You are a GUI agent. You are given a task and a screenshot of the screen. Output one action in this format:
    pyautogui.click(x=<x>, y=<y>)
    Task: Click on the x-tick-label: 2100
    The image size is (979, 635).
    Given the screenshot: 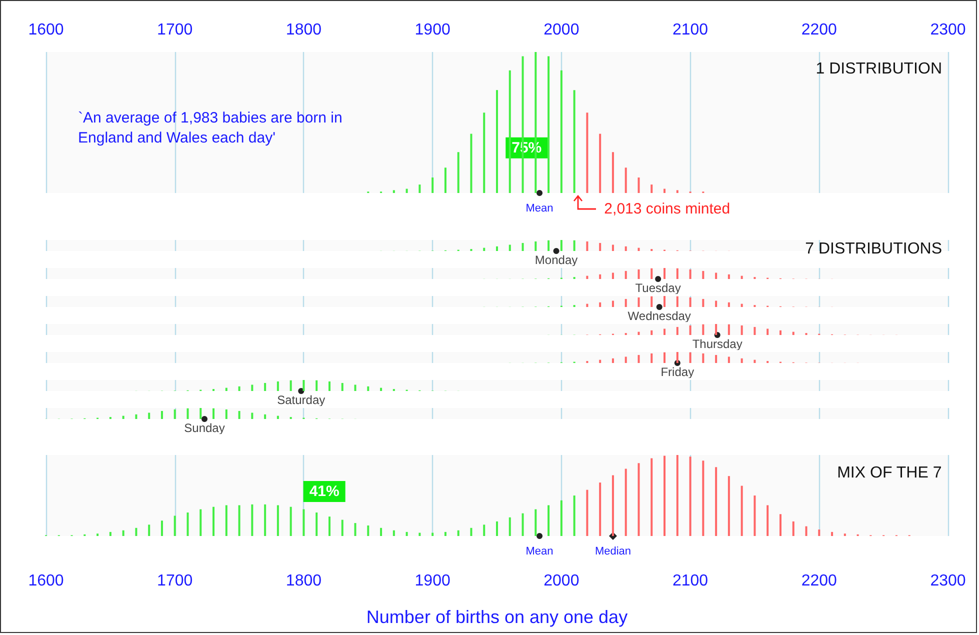 What is the action you would take?
    pyautogui.click(x=690, y=581)
    